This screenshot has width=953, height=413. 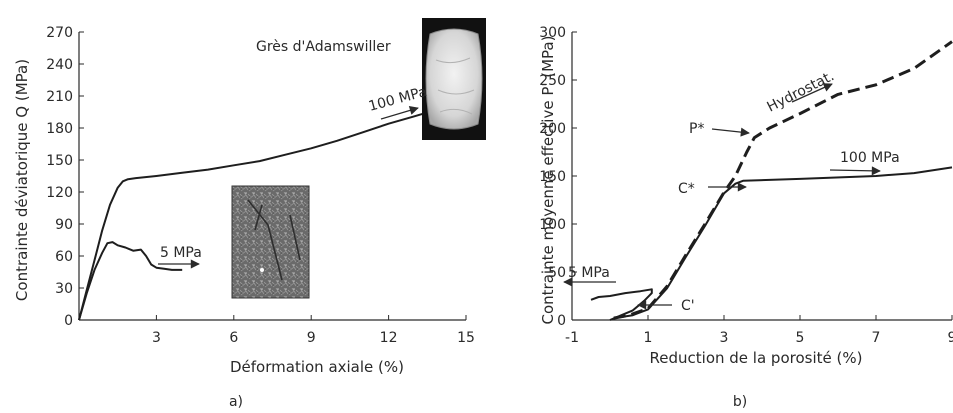 I want to click on y-tick-label: 50, so click(x=557, y=273).